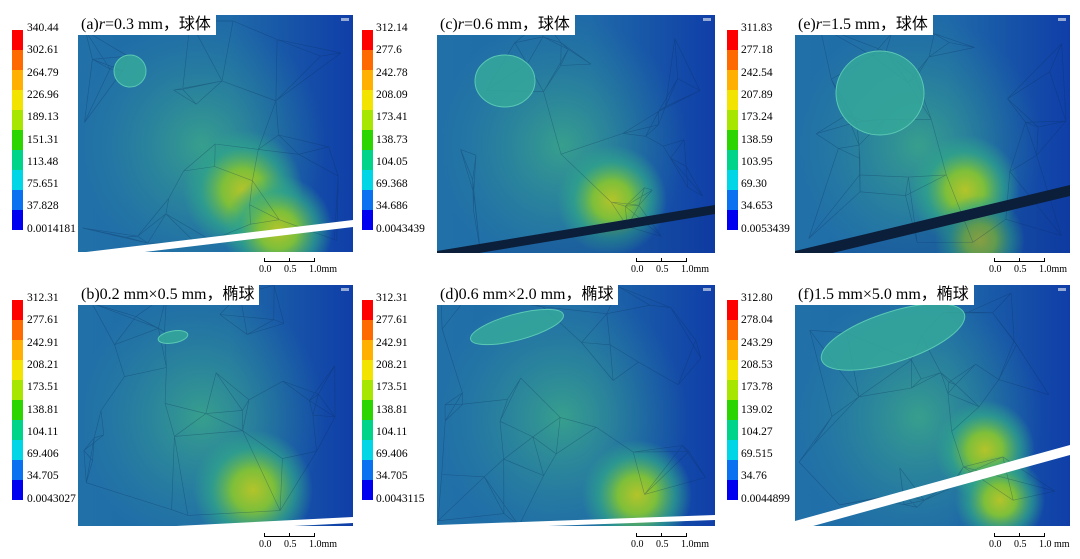  I want to click on panel-label-prefix: (b), so click(90, 294).